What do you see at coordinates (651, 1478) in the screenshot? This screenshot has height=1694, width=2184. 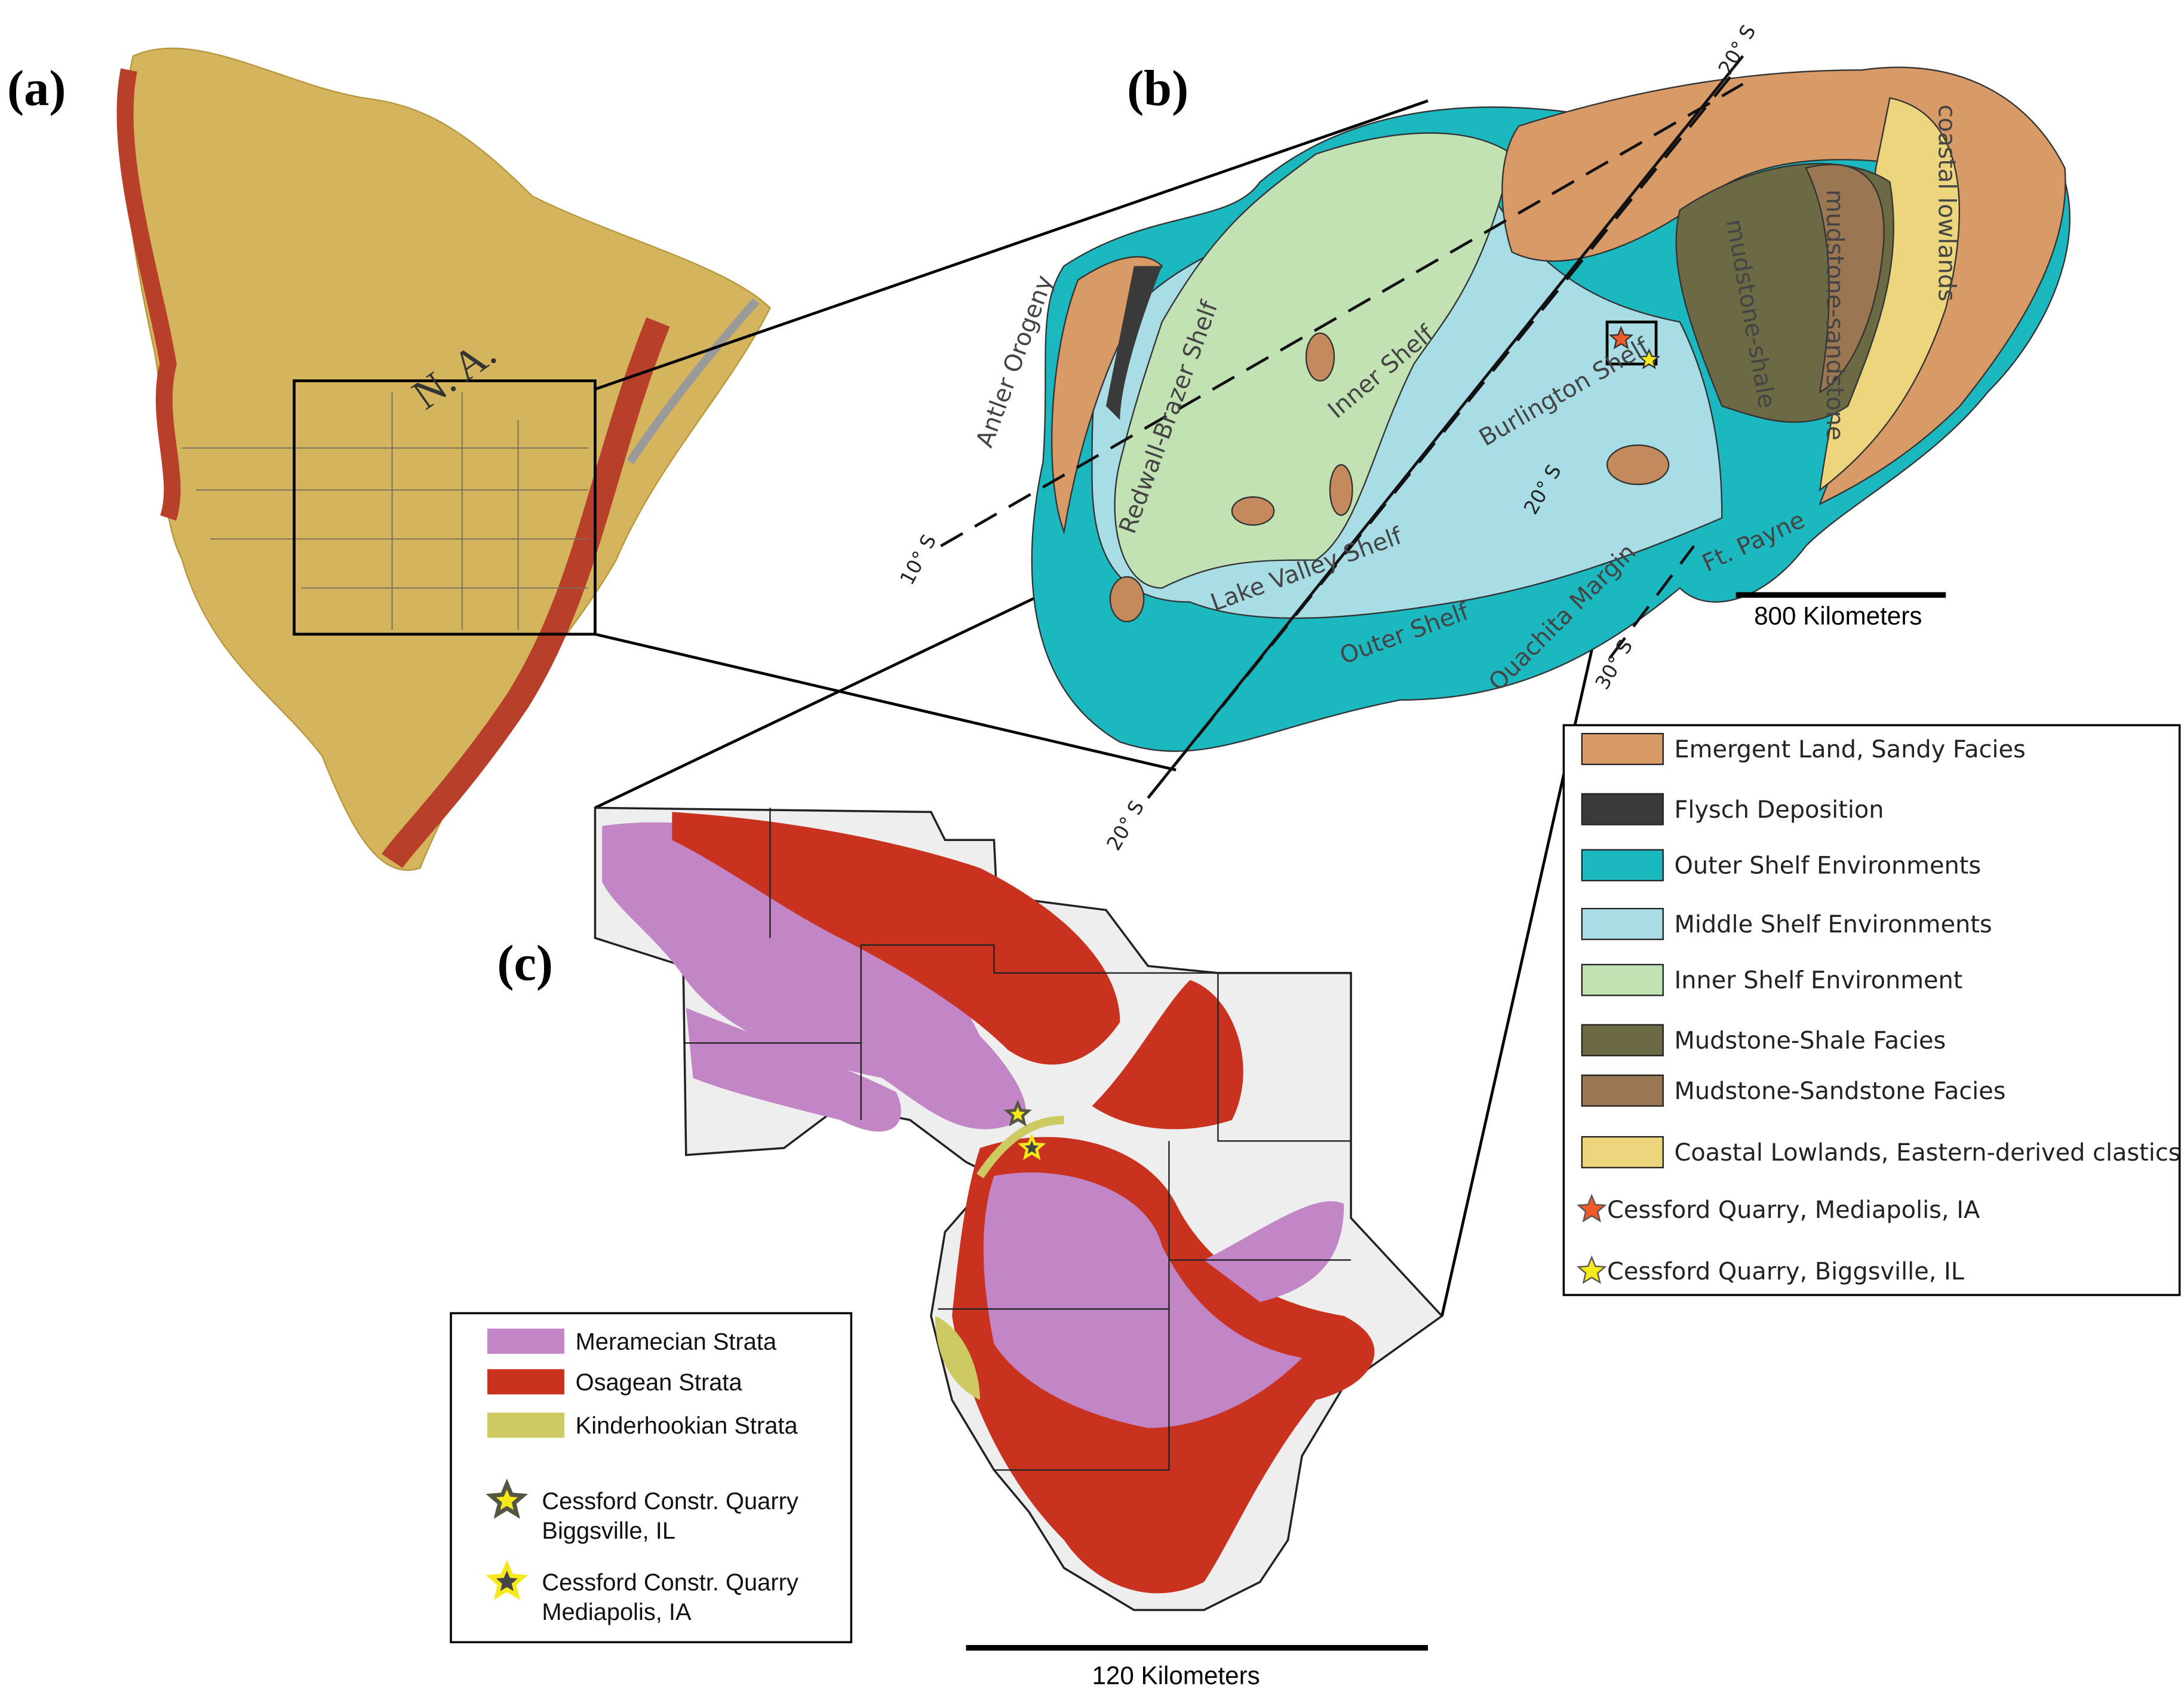 I see `legend-c-box` at bounding box center [651, 1478].